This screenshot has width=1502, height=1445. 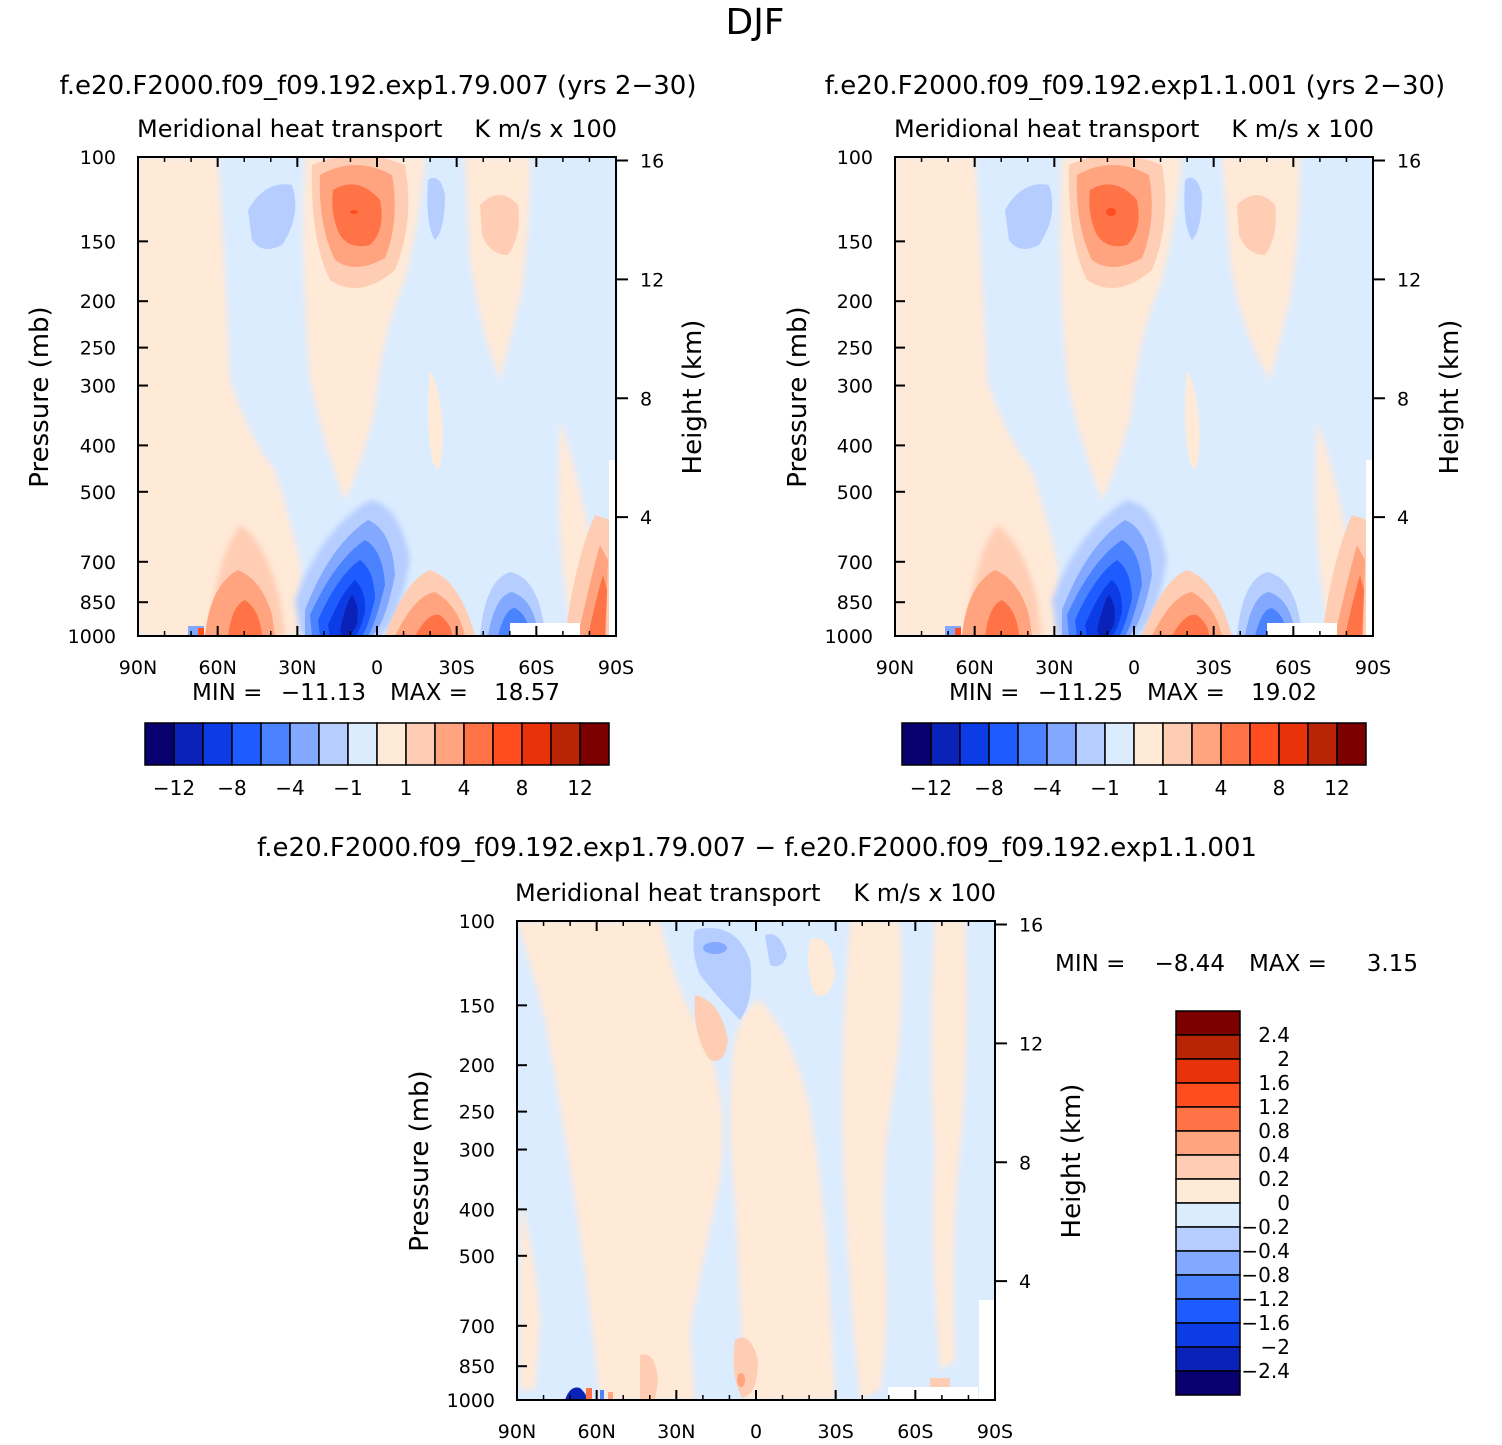 What do you see at coordinates (1392, 964) in the screenshot?
I see `panel-c-max-value: 3.15` at bounding box center [1392, 964].